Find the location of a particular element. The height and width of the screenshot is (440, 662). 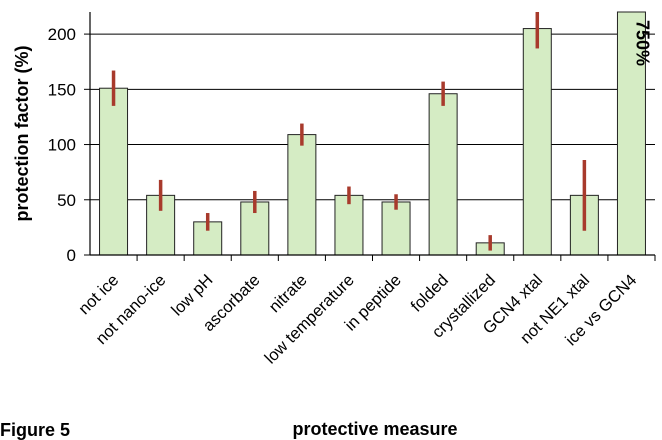

y-tick-labels: 0 50 100 150 200 is located at coordinates (62, 145).